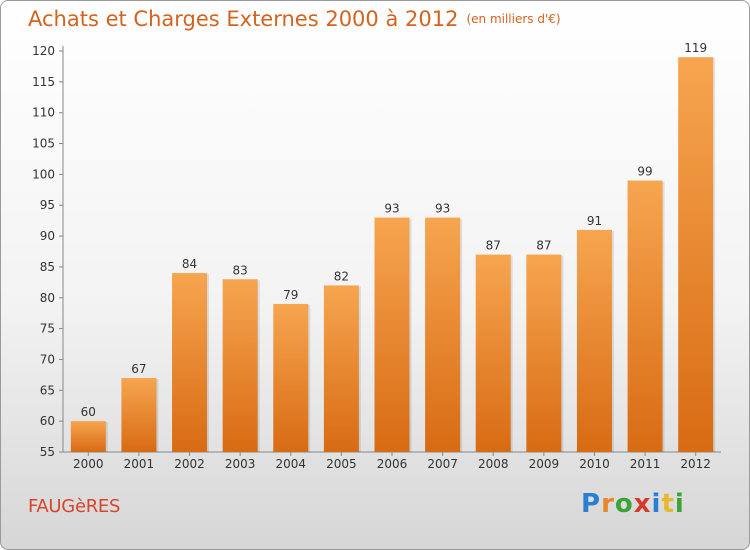  I want to click on bar-2000, so click(88, 436).